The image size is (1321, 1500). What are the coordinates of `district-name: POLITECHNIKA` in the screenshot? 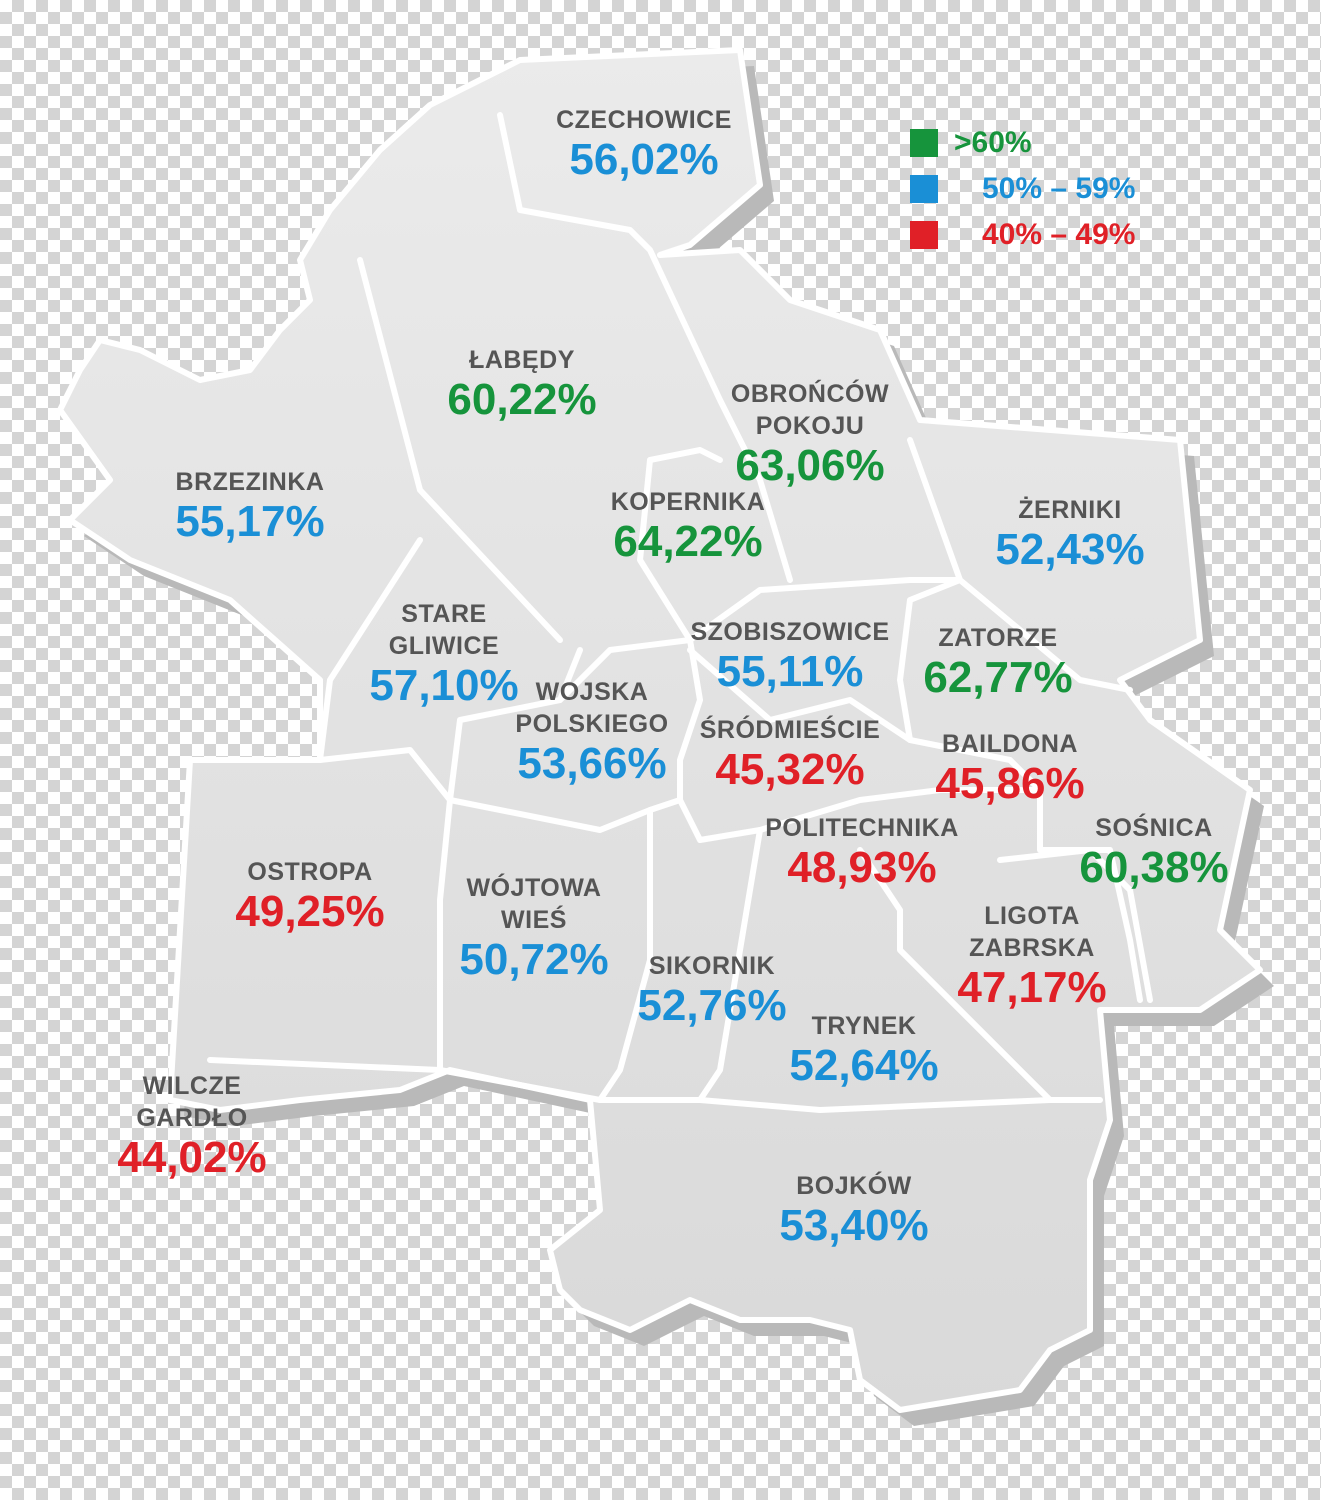 It's located at (862, 828).